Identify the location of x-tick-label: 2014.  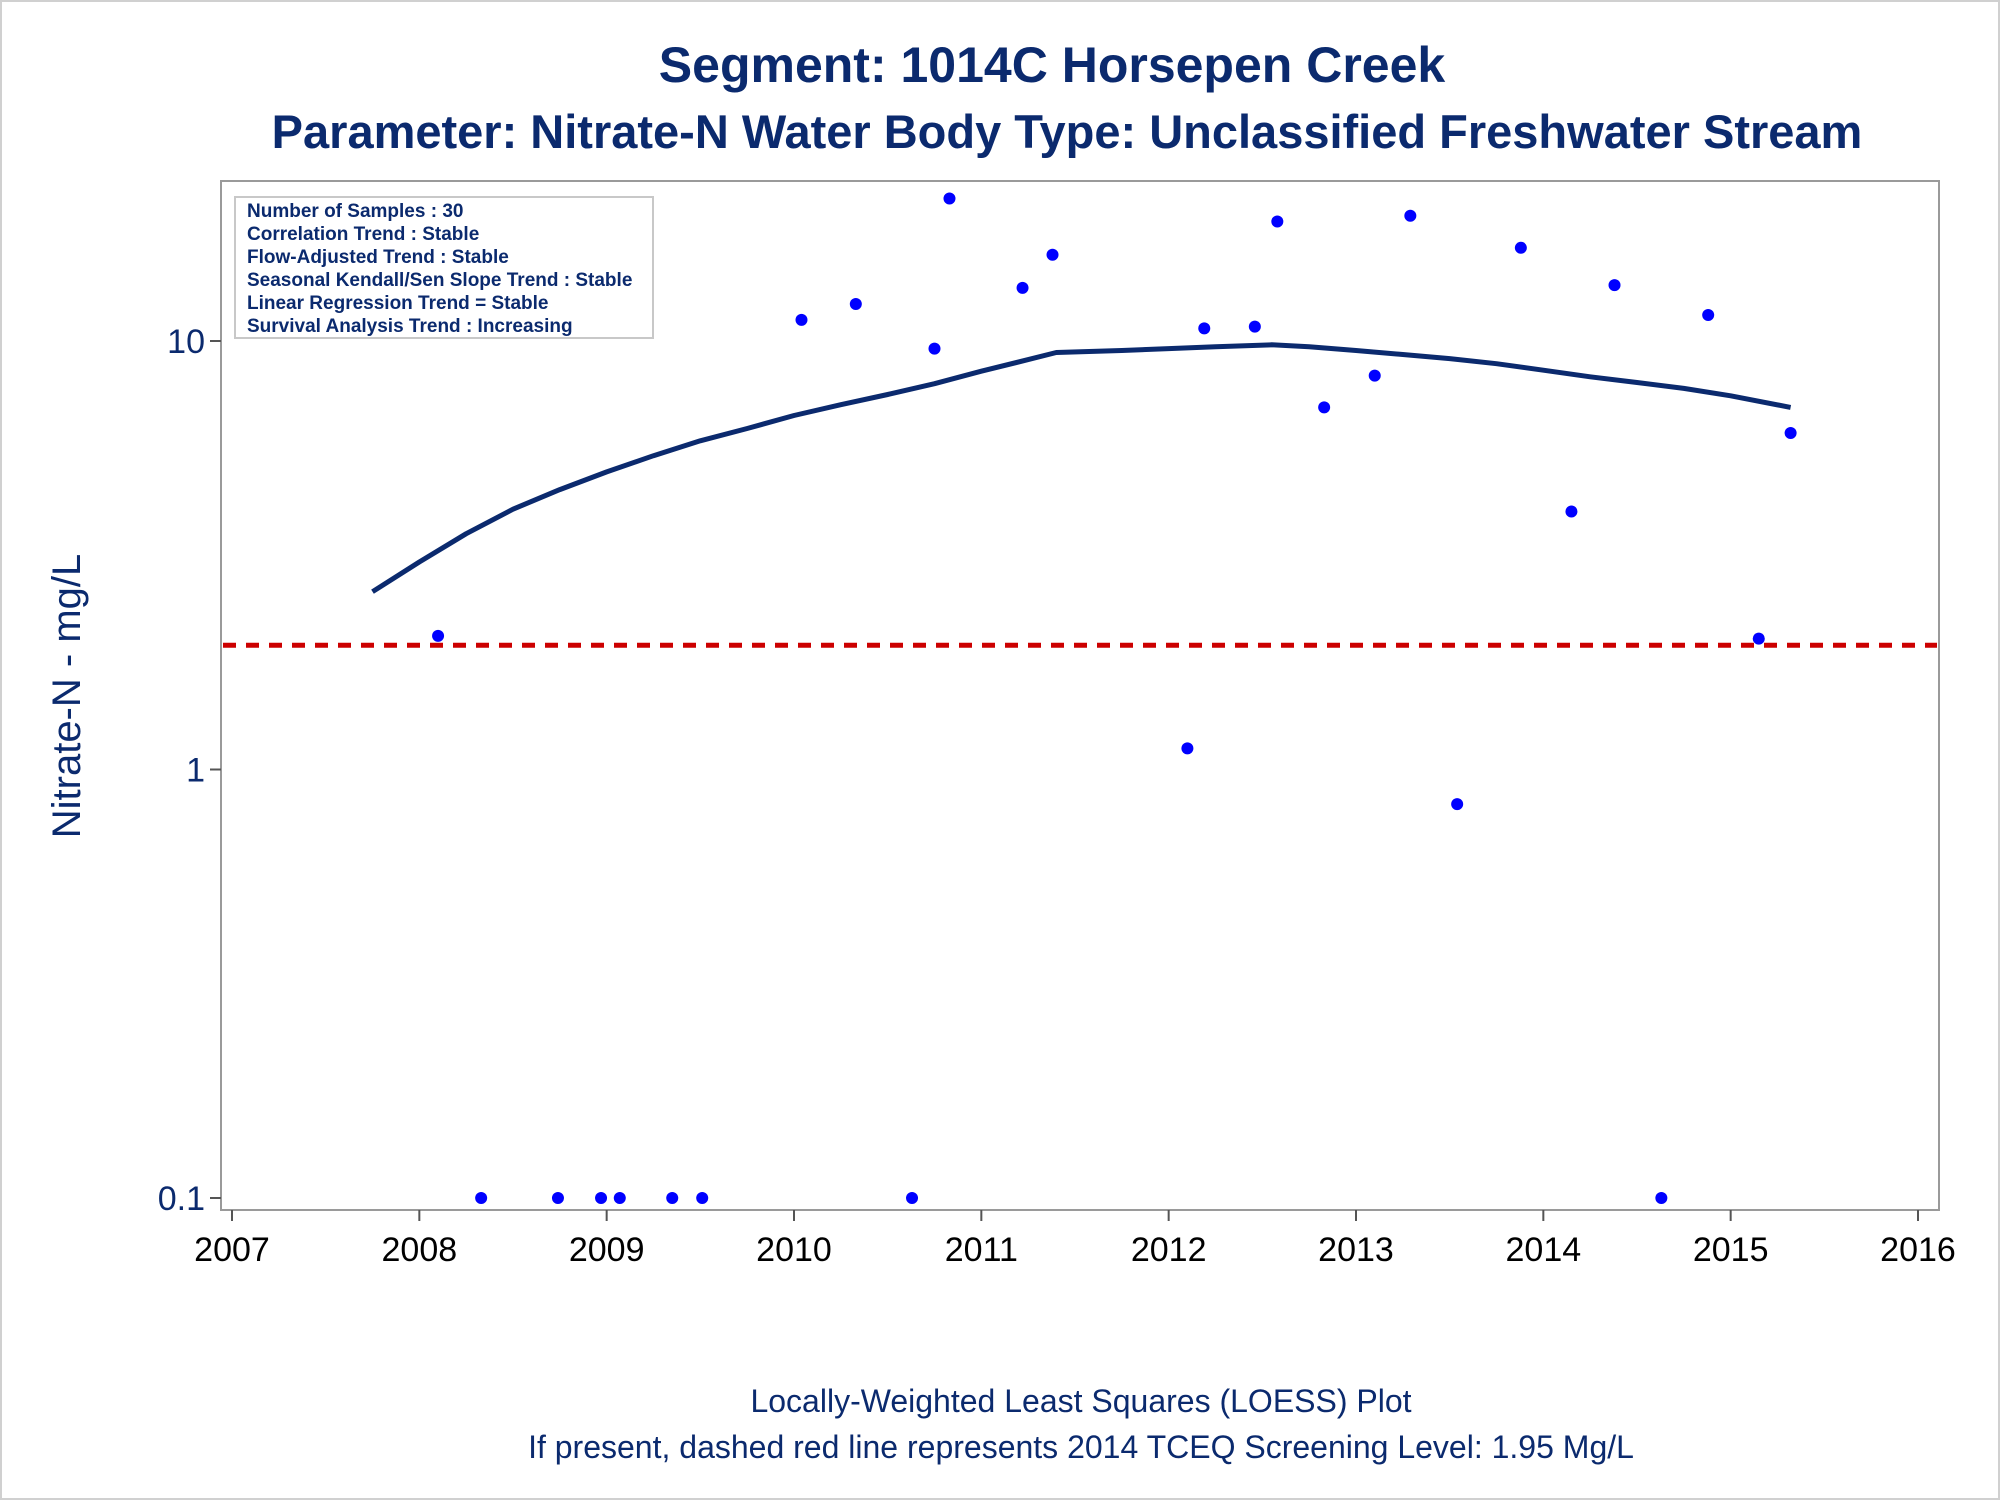
(1544, 1250).